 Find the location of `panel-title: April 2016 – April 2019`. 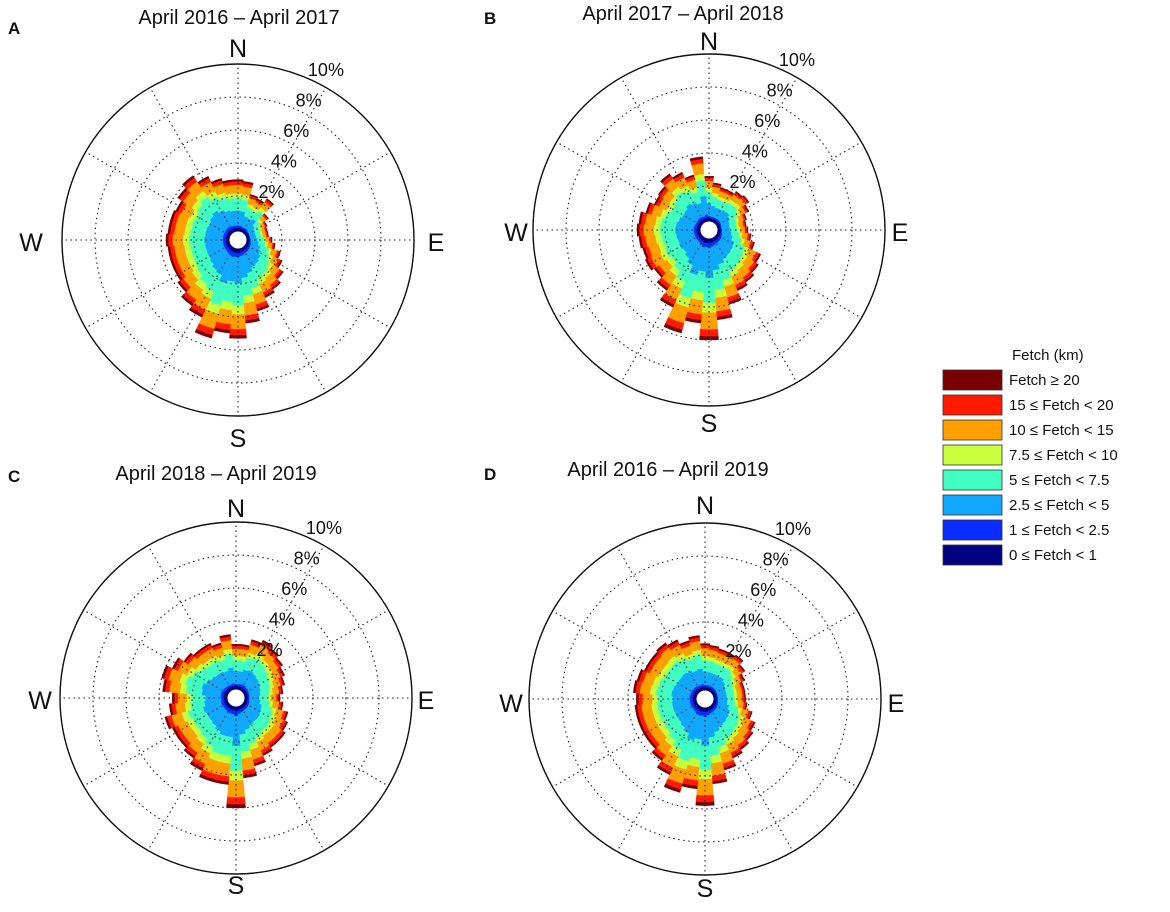

panel-title: April 2016 – April 2019 is located at coordinates (667, 470).